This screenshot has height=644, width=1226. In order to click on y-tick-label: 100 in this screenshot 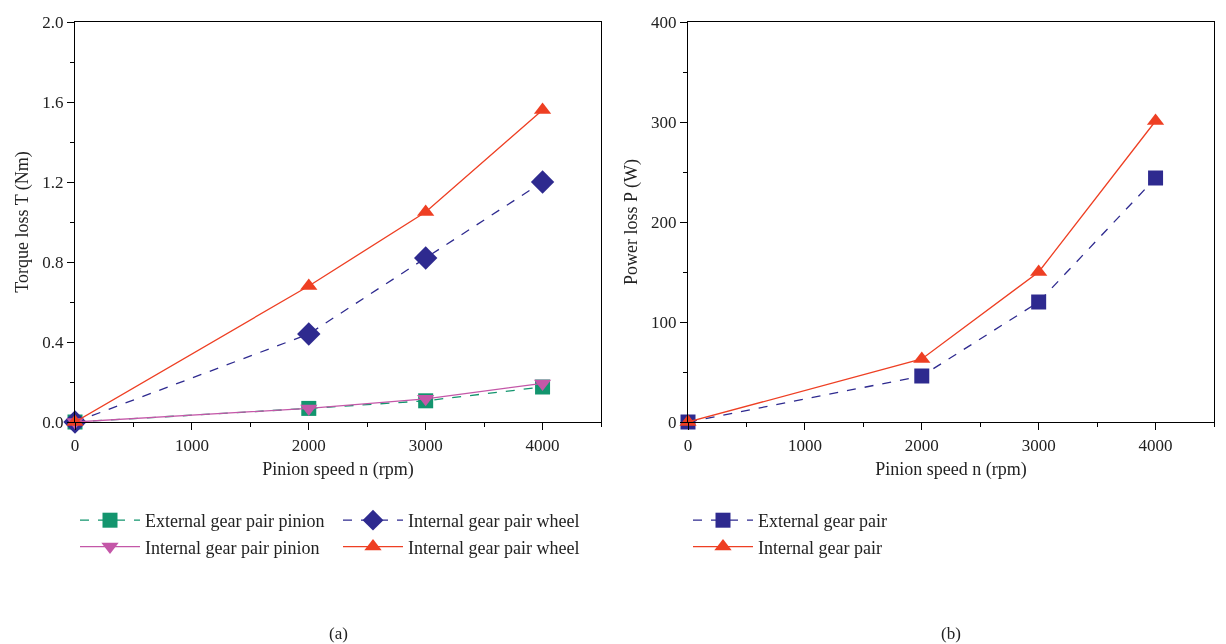, I will do `click(664, 322)`.